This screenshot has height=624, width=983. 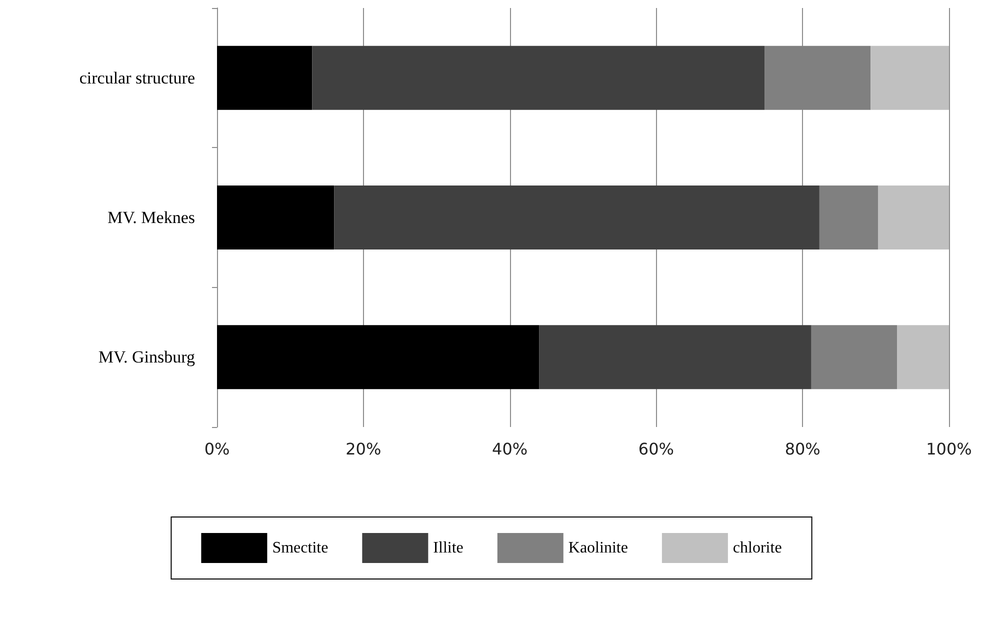 I want to click on legend-label: Kaolinite, so click(x=598, y=548).